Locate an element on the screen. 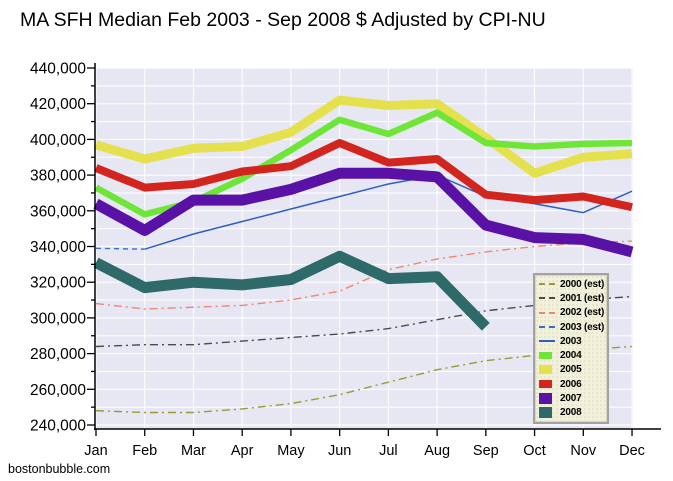 The image size is (673, 481). legend-item-label: 2006 is located at coordinates (571, 384).